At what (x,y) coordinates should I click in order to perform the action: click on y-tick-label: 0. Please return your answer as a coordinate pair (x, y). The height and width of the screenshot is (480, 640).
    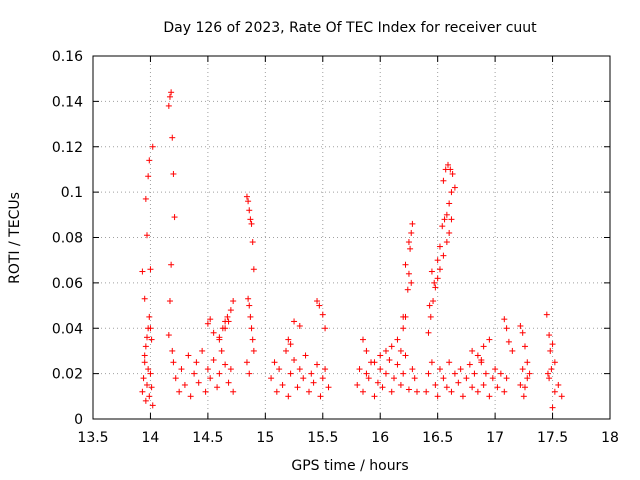
    Looking at the image, I should click on (78, 420).